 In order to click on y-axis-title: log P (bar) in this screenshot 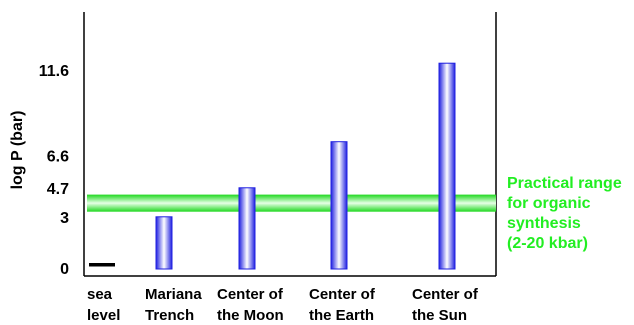, I will do `click(17, 150)`.